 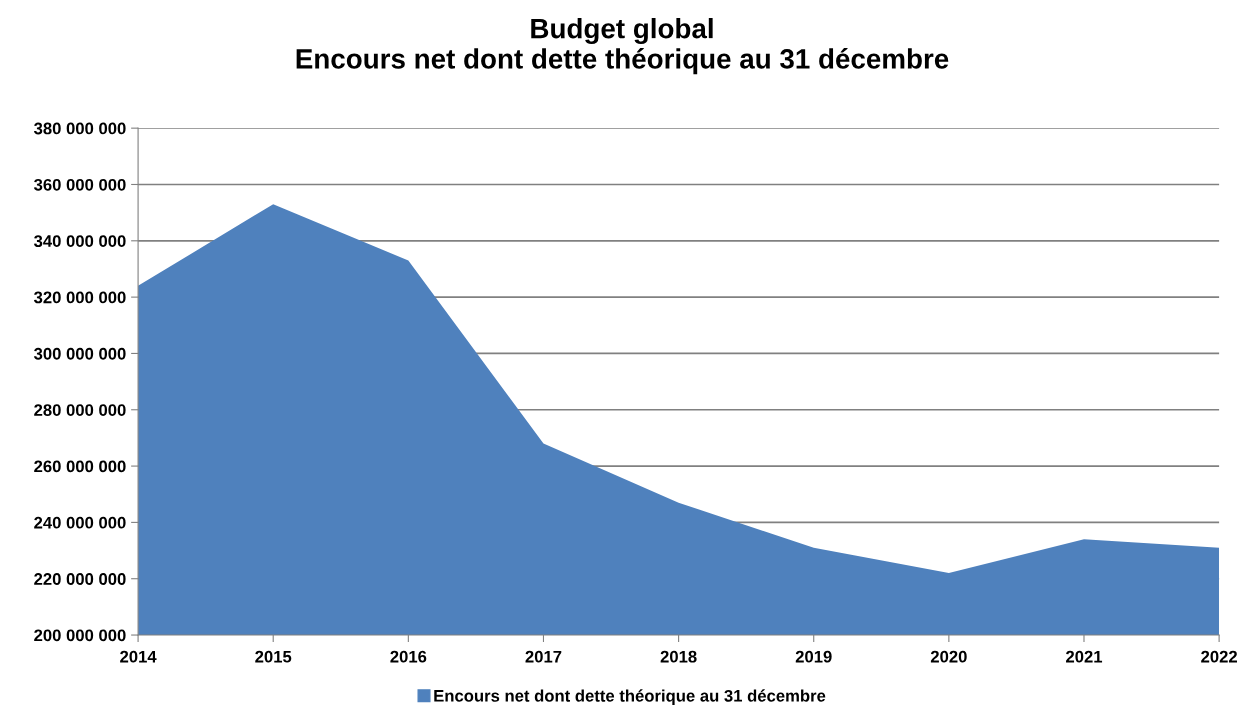 I want to click on x-tick-label: 2015, so click(x=273, y=656).